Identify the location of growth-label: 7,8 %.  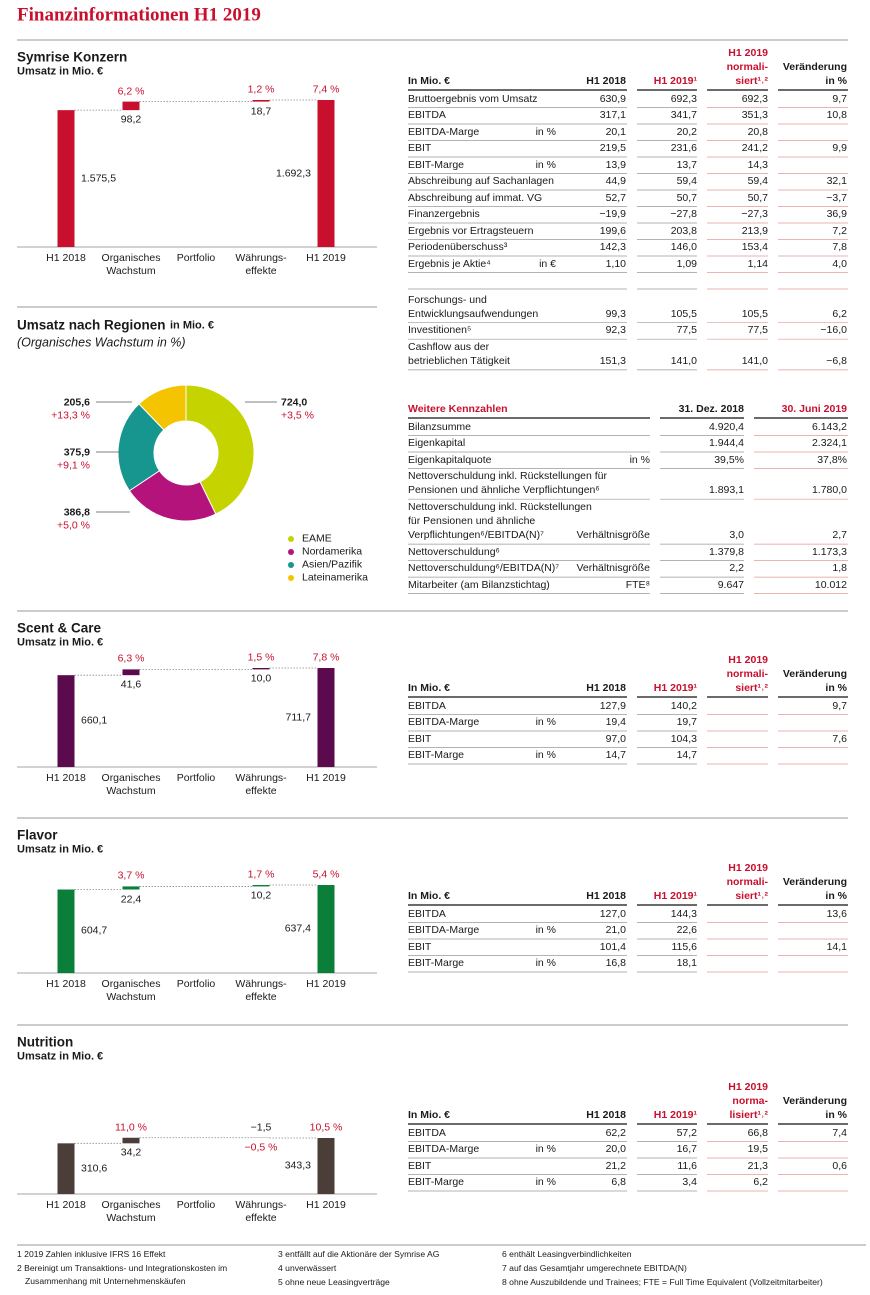
(326, 657).